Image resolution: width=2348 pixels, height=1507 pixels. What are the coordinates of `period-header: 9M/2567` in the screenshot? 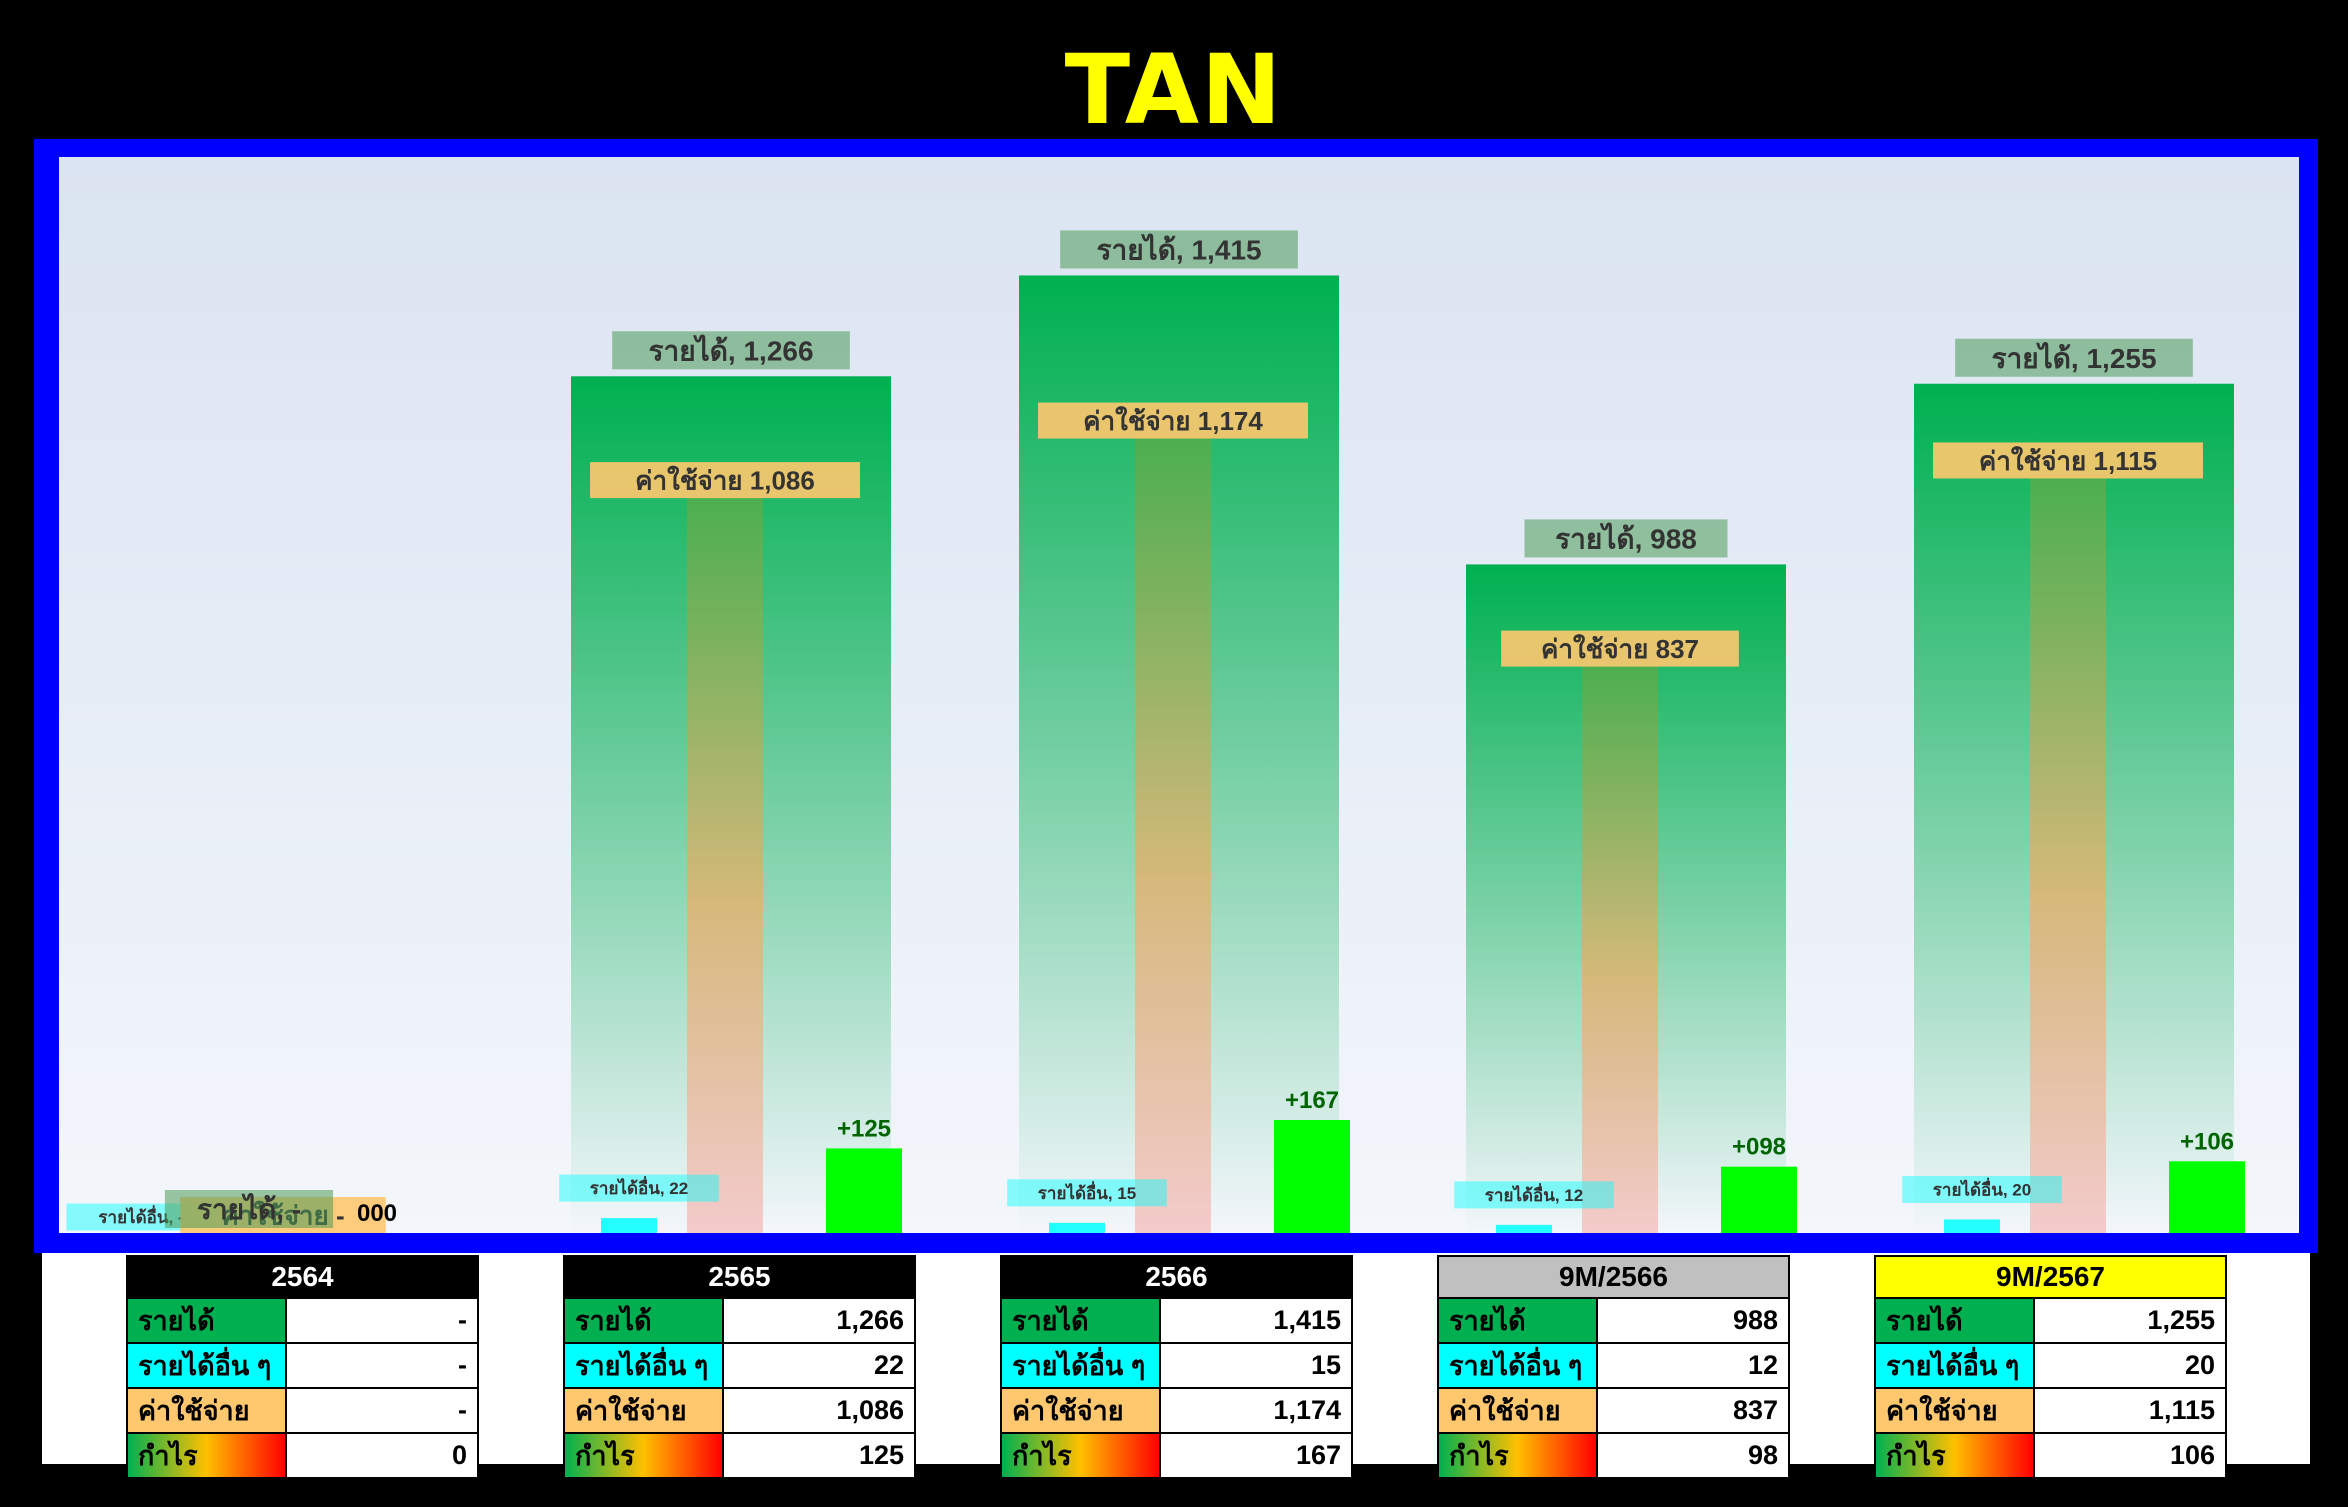 It's located at (2050, 1277).